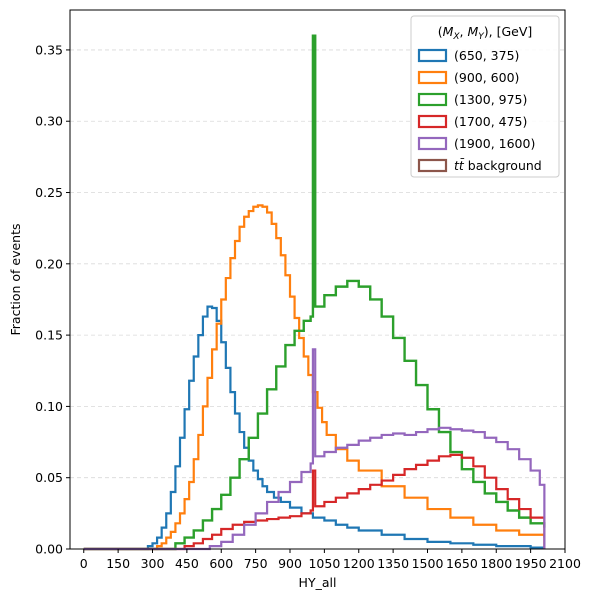 Image resolution: width=593 pixels, height=602 pixels. I want to click on x-tick-label: 1500, so click(428, 563).